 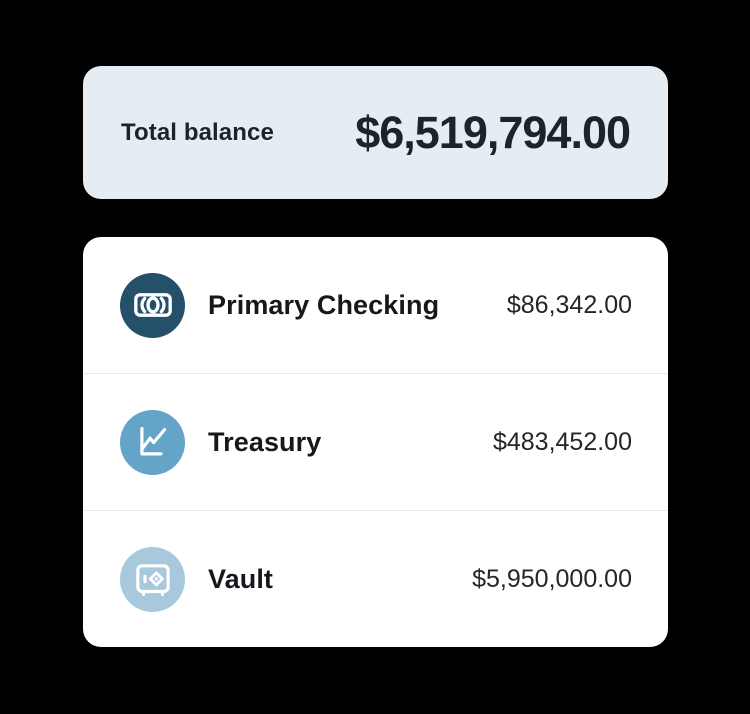 What do you see at coordinates (552, 578) in the screenshot?
I see `account-balance: $5,950,000.00` at bounding box center [552, 578].